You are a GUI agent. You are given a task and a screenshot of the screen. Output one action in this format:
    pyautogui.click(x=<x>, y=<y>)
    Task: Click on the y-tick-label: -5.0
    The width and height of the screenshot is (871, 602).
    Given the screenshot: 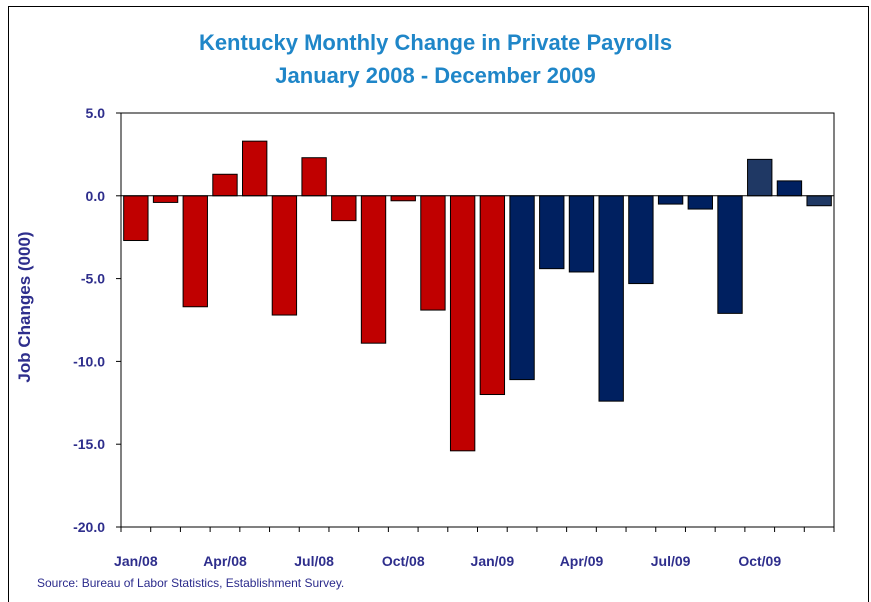 What is the action you would take?
    pyautogui.click(x=93, y=279)
    